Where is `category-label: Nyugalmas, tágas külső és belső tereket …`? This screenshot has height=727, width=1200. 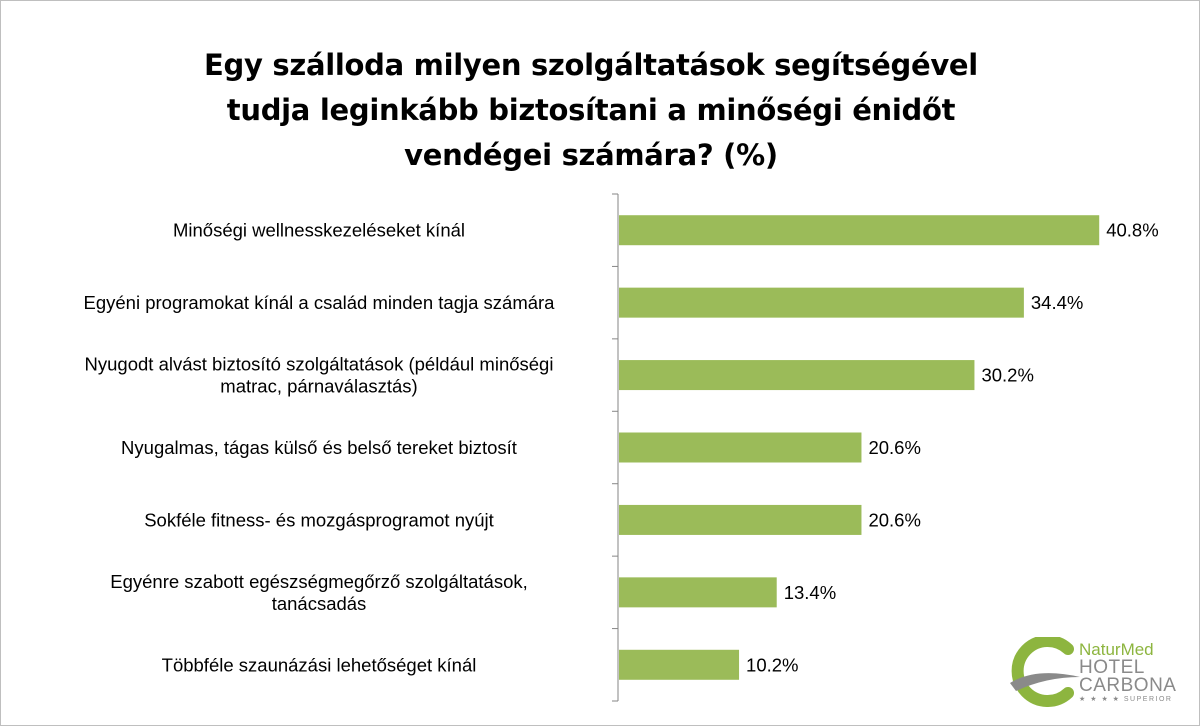 category-label: Nyugalmas, tágas külső és belső tereket … is located at coordinates (319, 447).